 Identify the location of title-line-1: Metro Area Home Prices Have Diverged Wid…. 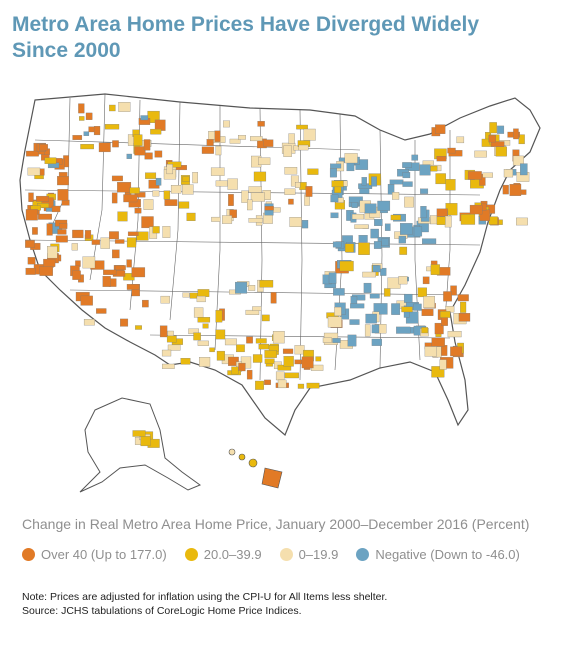
(246, 24).